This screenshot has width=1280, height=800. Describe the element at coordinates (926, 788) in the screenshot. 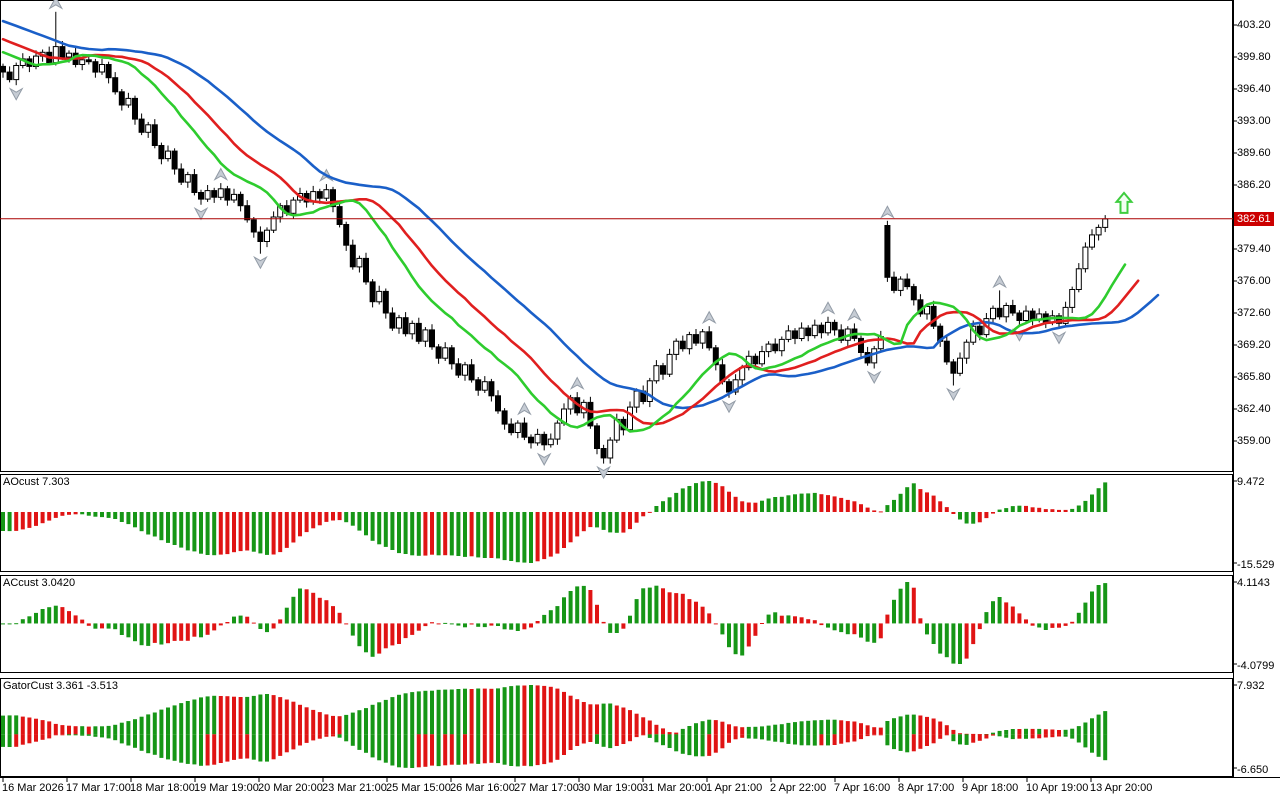

I see `time-axis-label: 8 Apr 17:00` at that location.